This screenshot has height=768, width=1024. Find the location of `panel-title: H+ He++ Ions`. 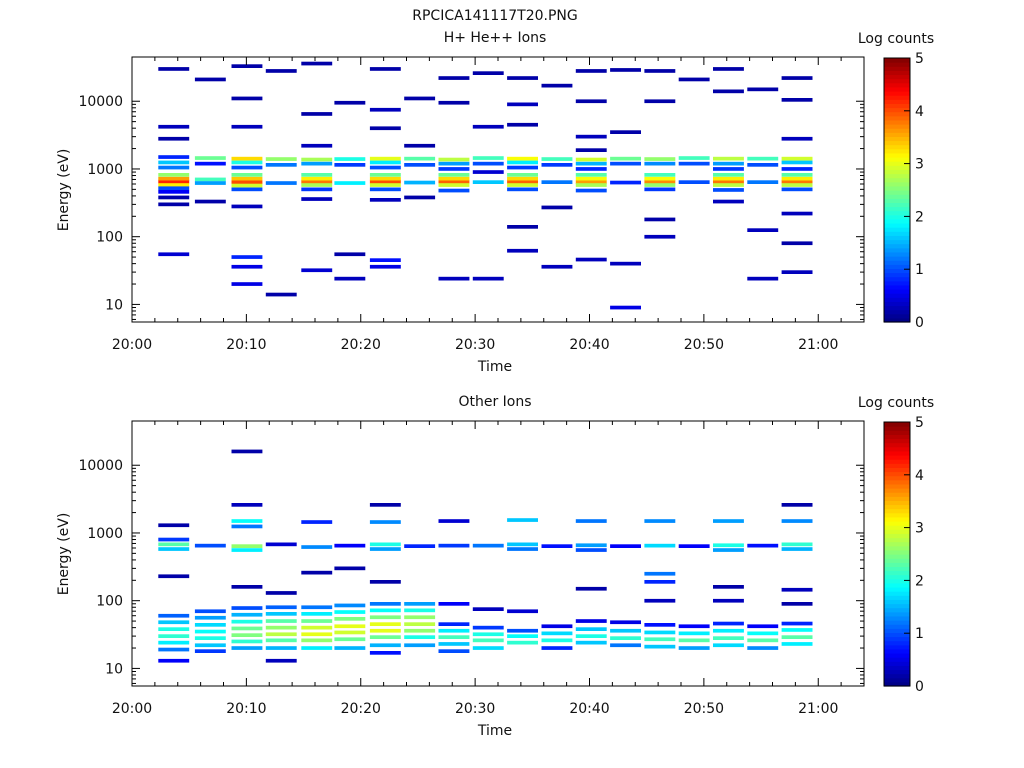

panel-title: H+ He++ Ions is located at coordinates (495, 38).